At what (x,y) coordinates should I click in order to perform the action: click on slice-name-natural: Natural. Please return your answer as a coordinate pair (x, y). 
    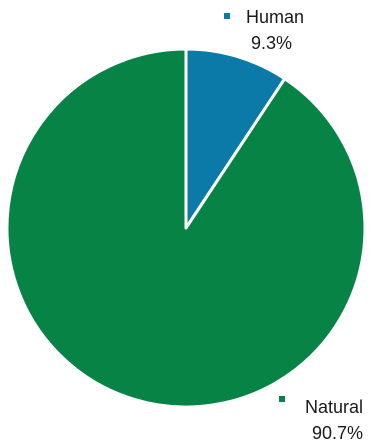
    Looking at the image, I should click on (334, 407).